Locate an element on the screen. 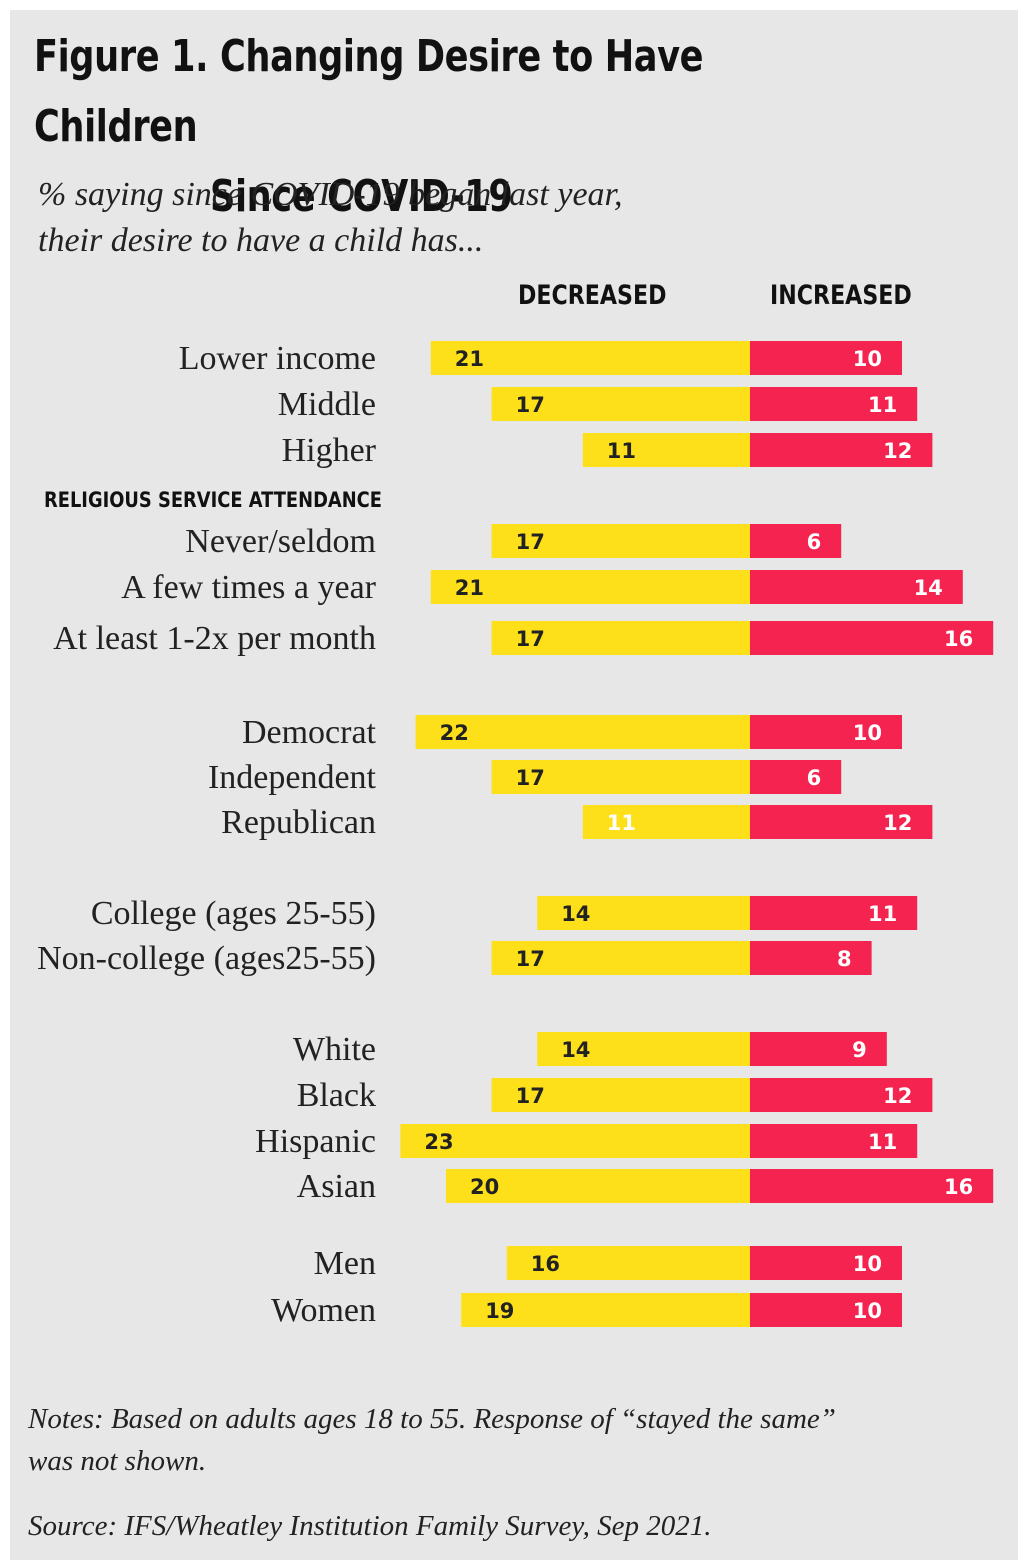  category-label: Middle is located at coordinates (327, 404).